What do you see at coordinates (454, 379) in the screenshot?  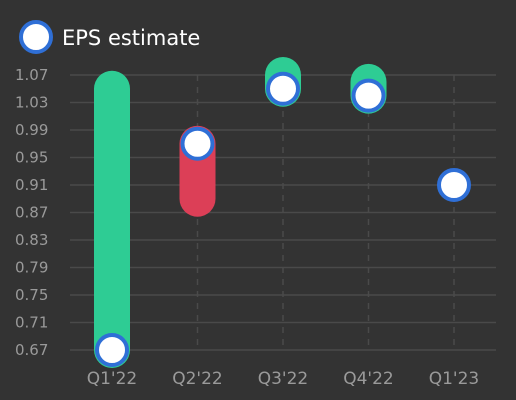 I see `x-tick-label: Q1'23` at bounding box center [454, 379].